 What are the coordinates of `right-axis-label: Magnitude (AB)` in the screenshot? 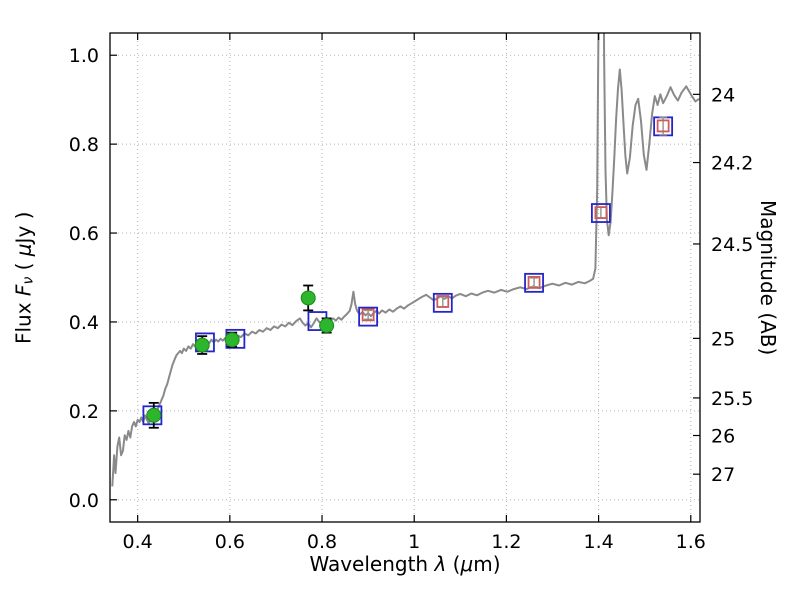 It's located at (768, 277).